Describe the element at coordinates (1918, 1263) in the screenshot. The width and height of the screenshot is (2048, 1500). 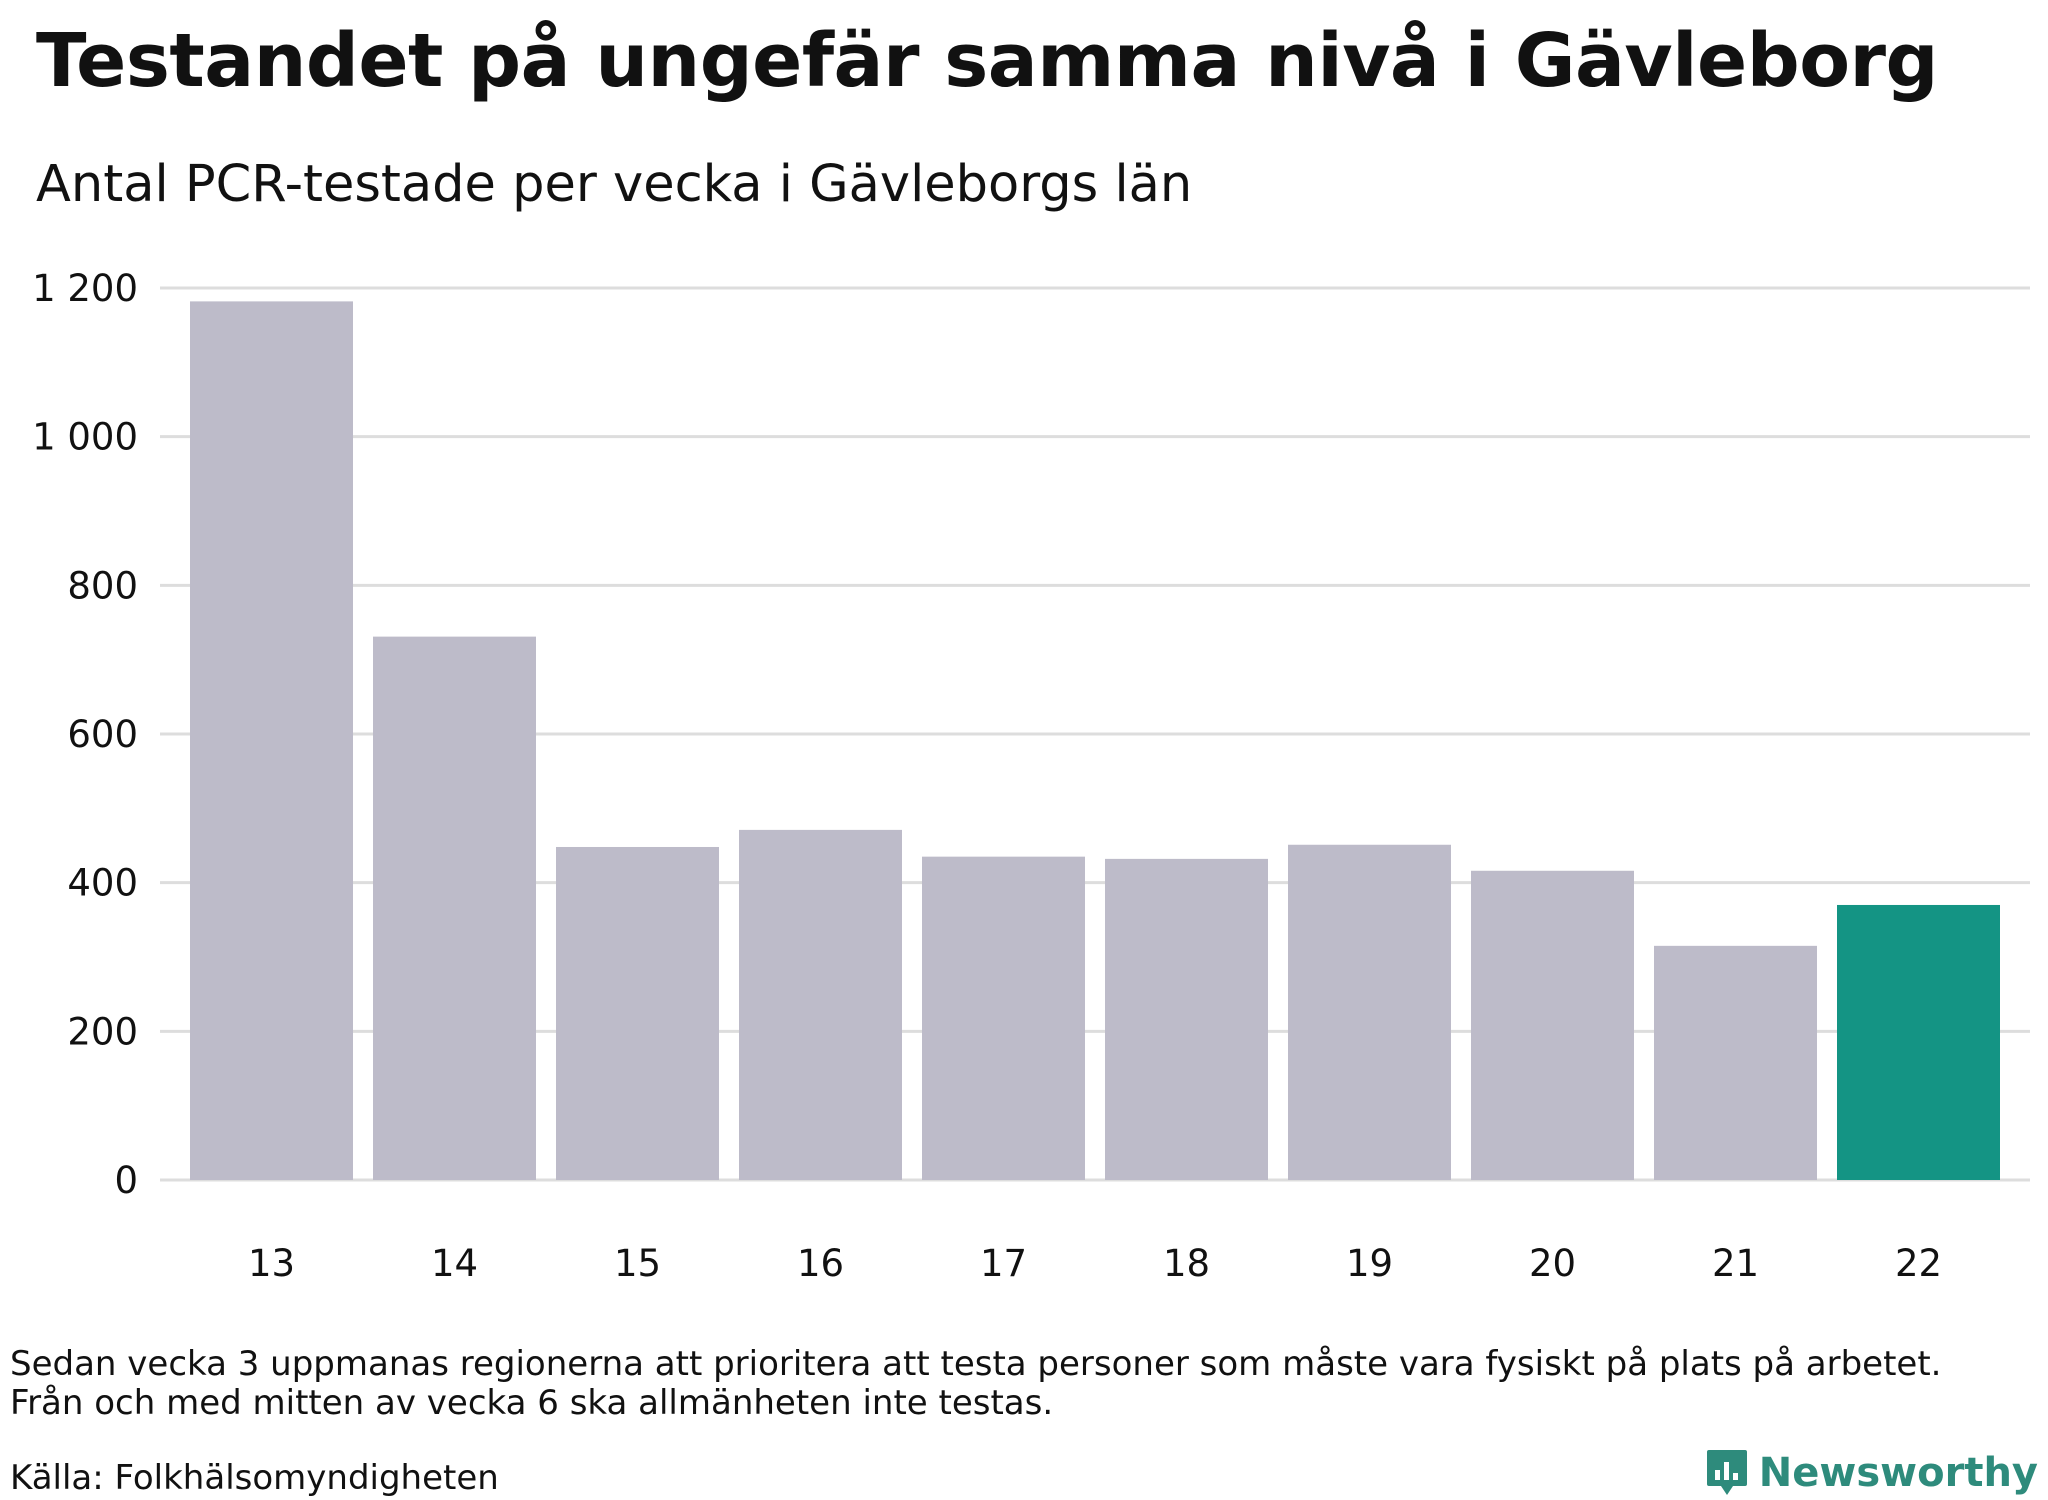
I see `x-tick-label: 22` at that location.